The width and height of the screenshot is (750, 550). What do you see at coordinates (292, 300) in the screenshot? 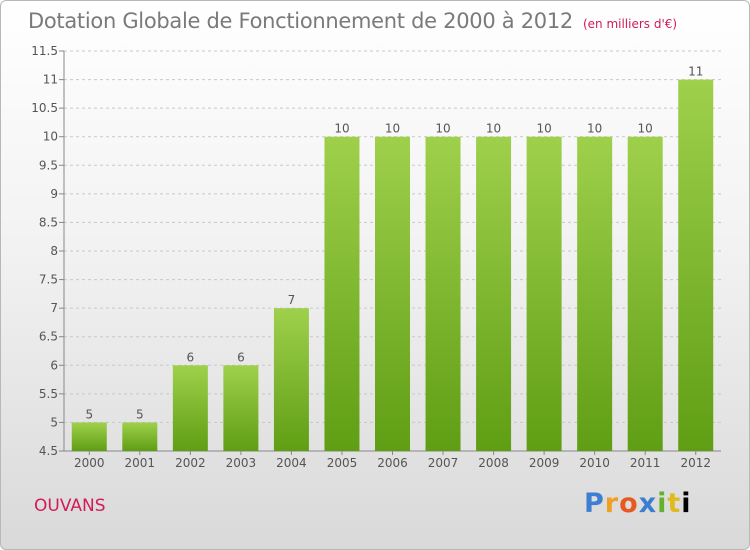
I see `bar-value-label: 7` at bounding box center [292, 300].